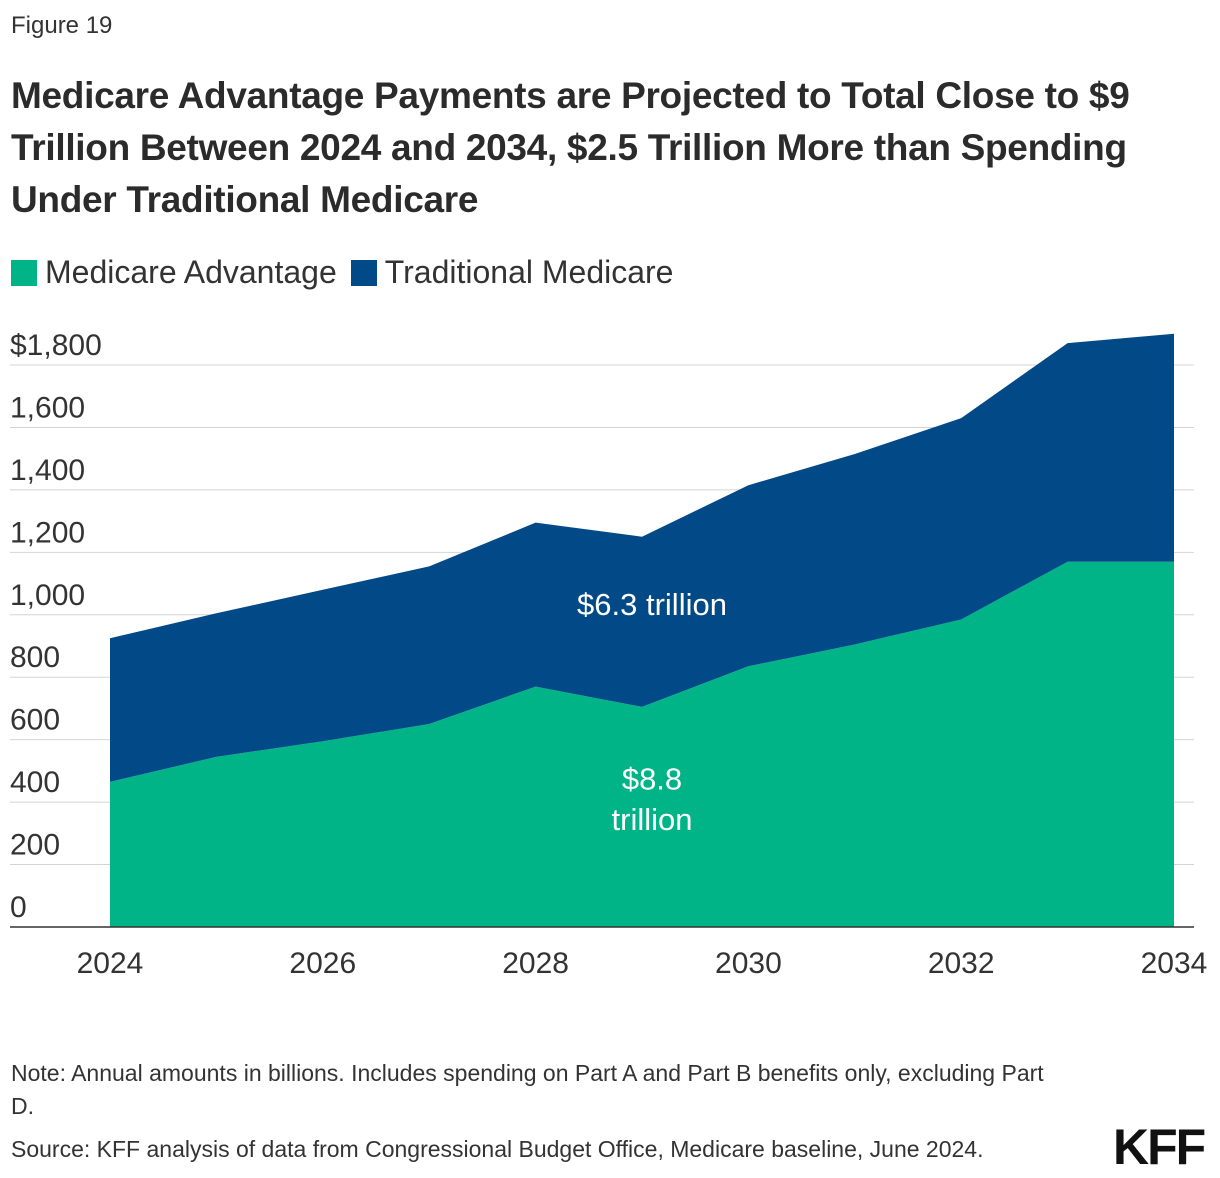 The width and height of the screenshot is (1220, 1178). Describe the element at coordinates (18, 907) in the screenshot. I see `y-tick-label-0: 0` at that location.